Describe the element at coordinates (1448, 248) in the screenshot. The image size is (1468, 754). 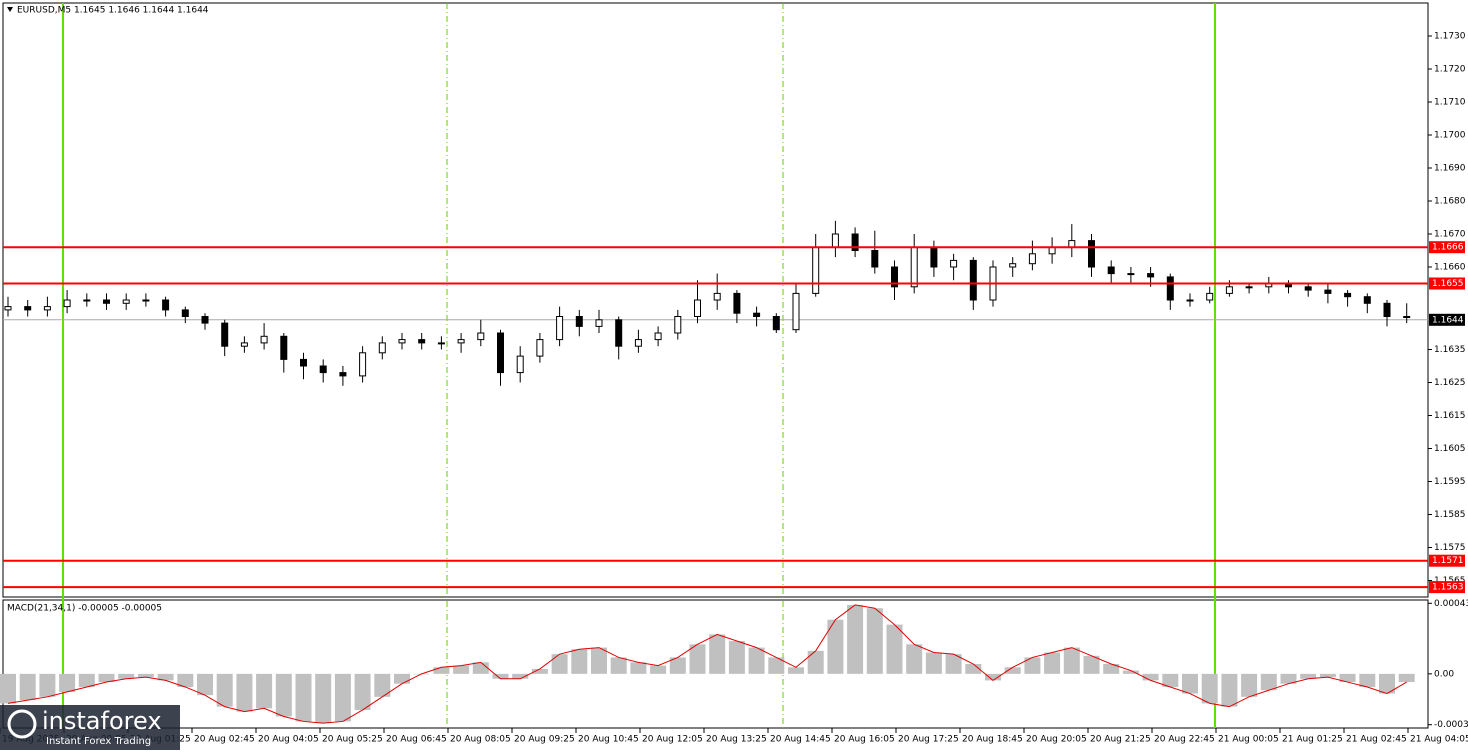
I see `level-label: 1.1666` at that location.